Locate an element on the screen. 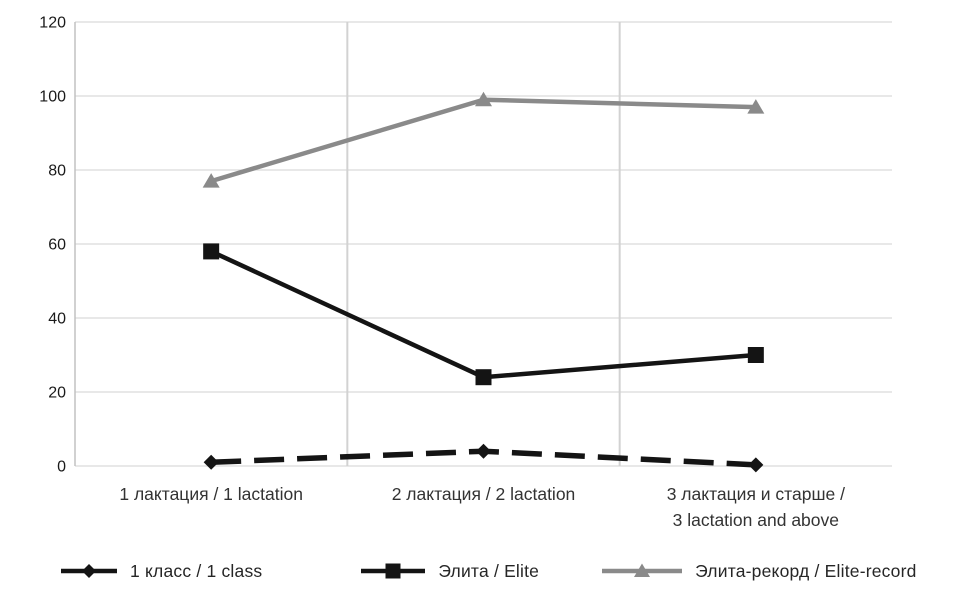  y-tick-label: 20 is located at coordinates (57, 393).